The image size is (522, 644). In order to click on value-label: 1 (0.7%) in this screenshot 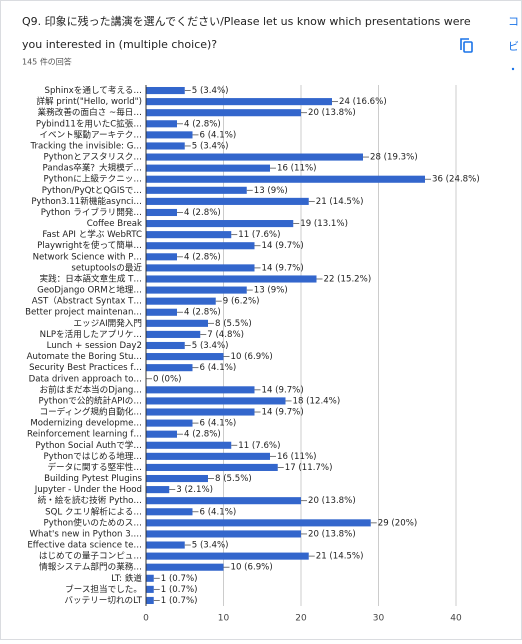, I will do `click(179, 590)`.